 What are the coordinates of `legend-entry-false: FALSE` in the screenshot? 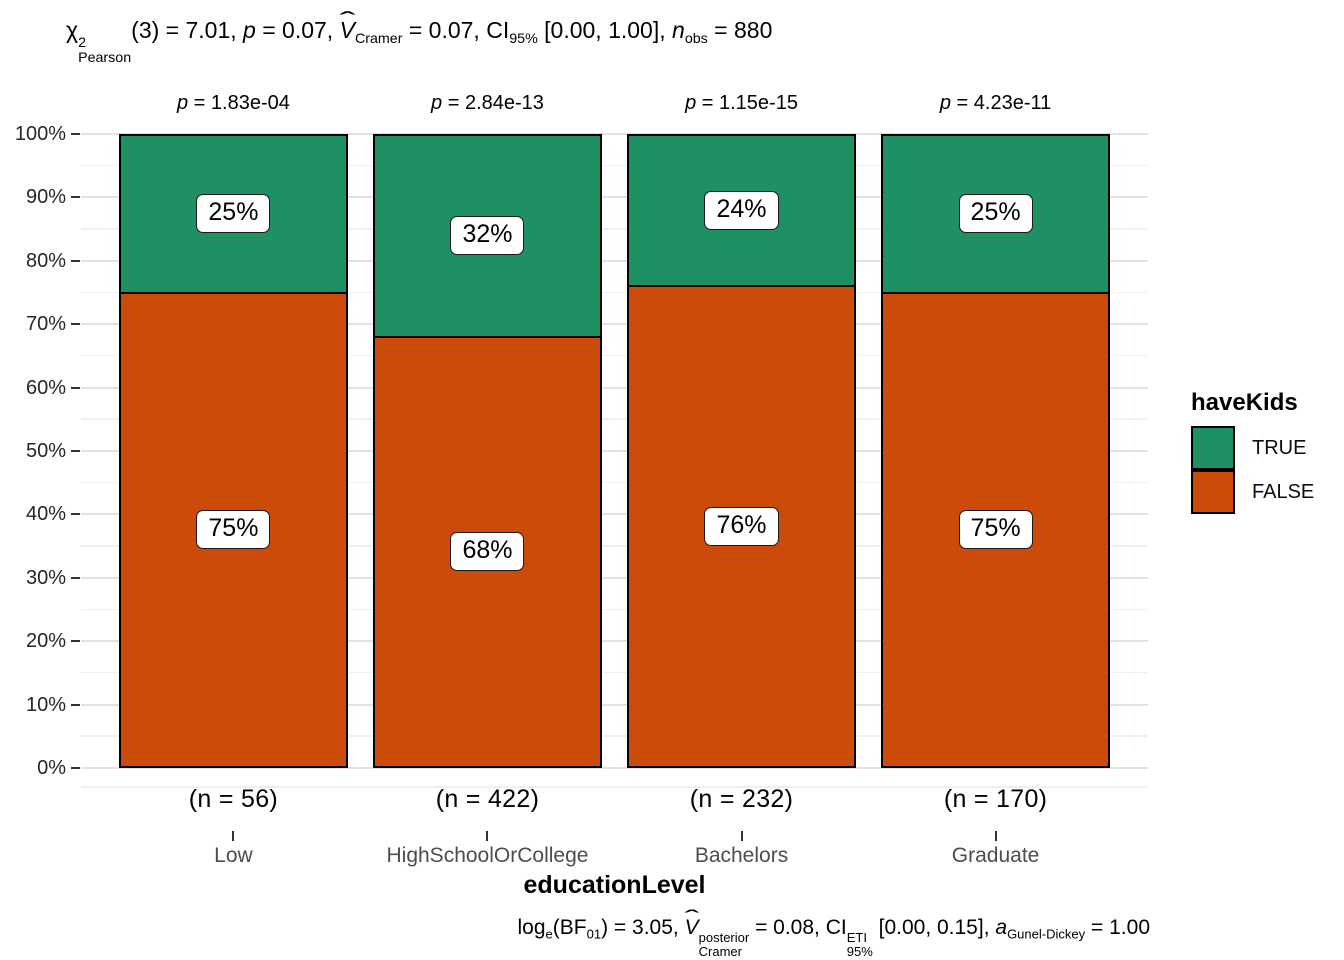 It's located at (1252, 492).